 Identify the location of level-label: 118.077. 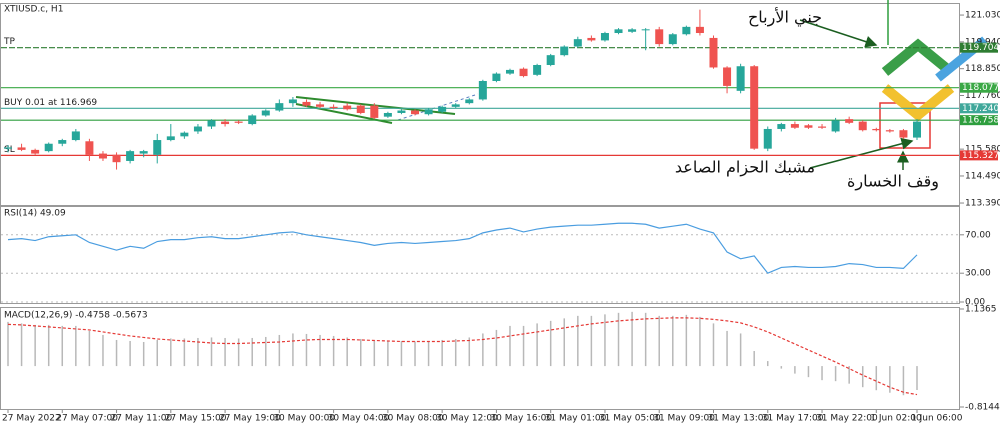
(980, 88).